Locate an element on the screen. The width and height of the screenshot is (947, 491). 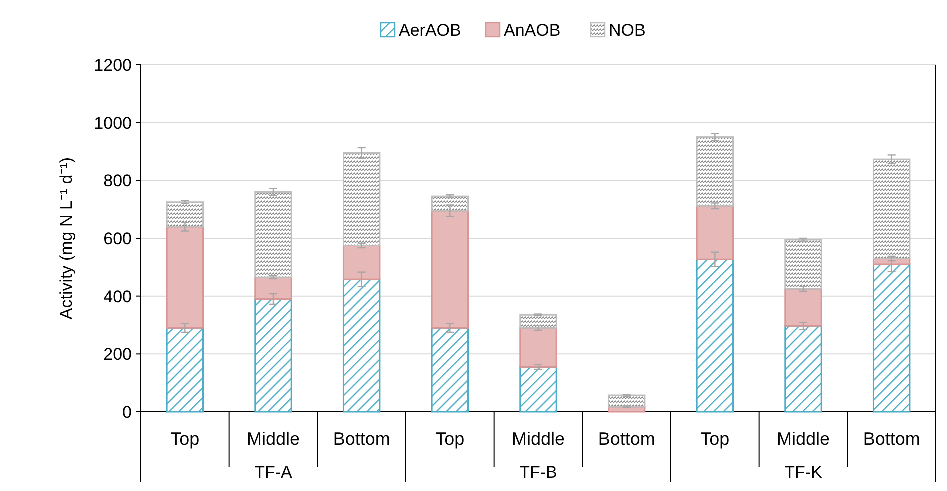
text: TF-K is located at coordinates (804, 472).